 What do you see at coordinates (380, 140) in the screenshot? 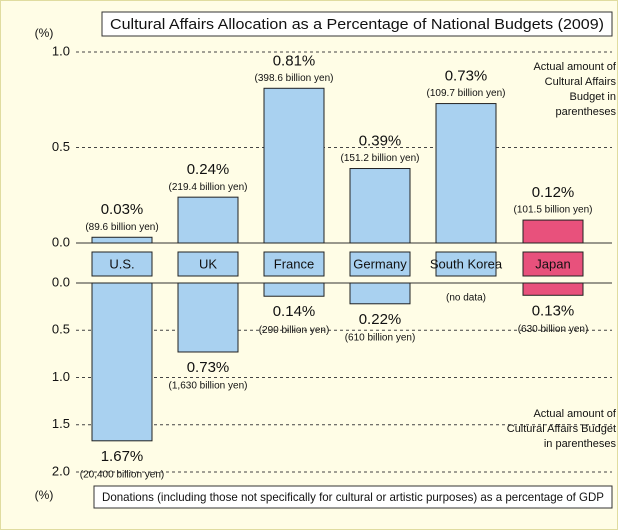
I see `value-label: 0.39%` at bounding box center [380, 140].